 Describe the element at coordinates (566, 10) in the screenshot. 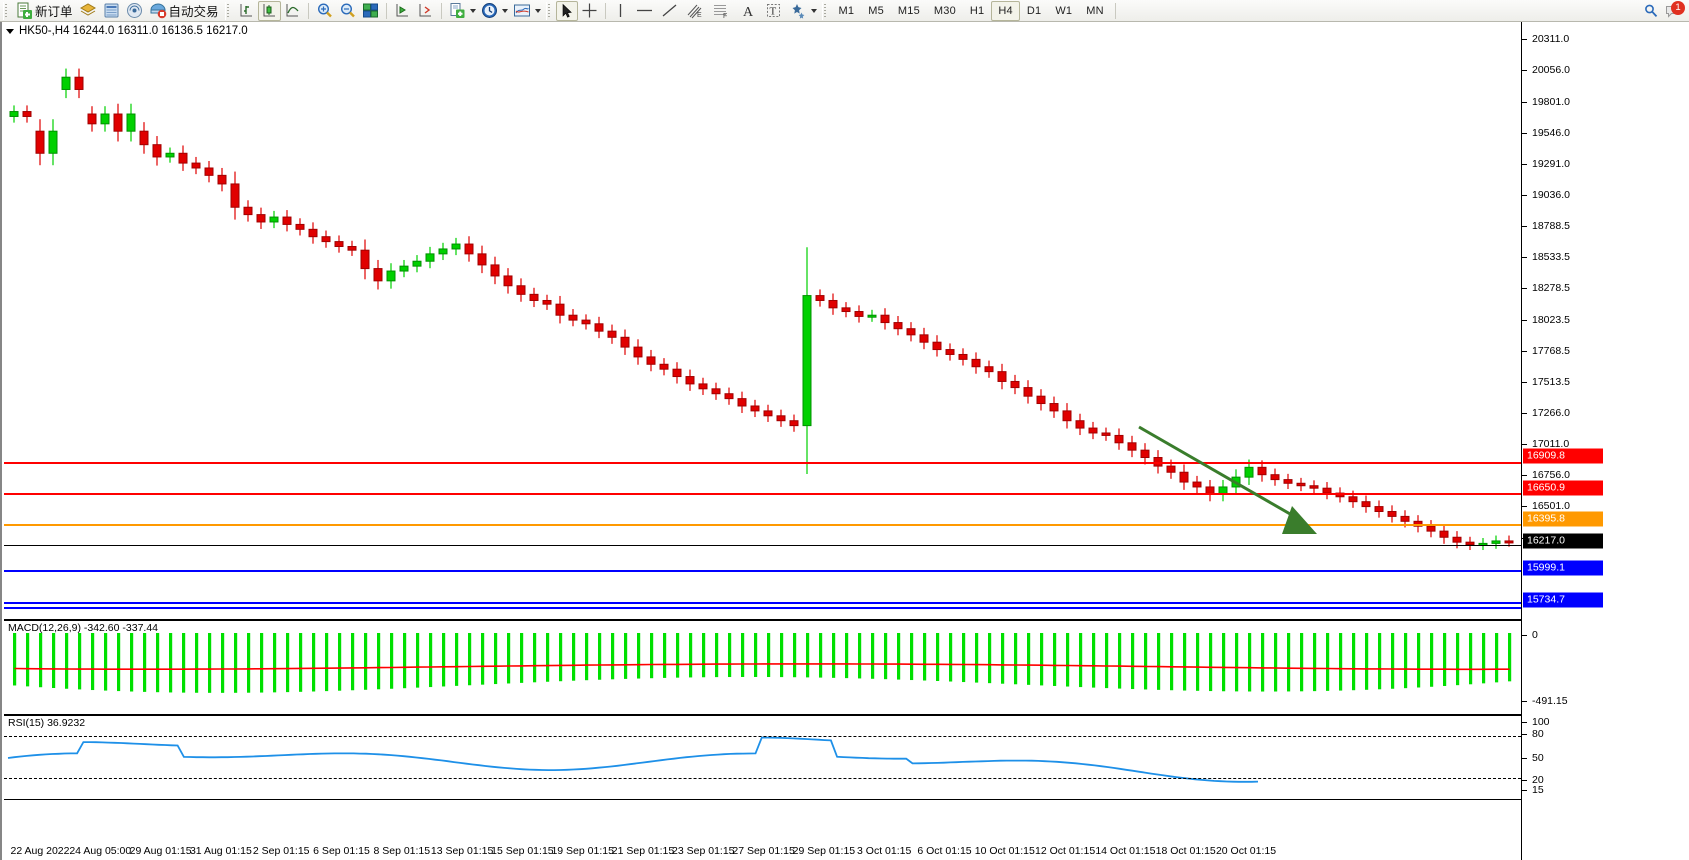

I see `cursor-icon` at that location.